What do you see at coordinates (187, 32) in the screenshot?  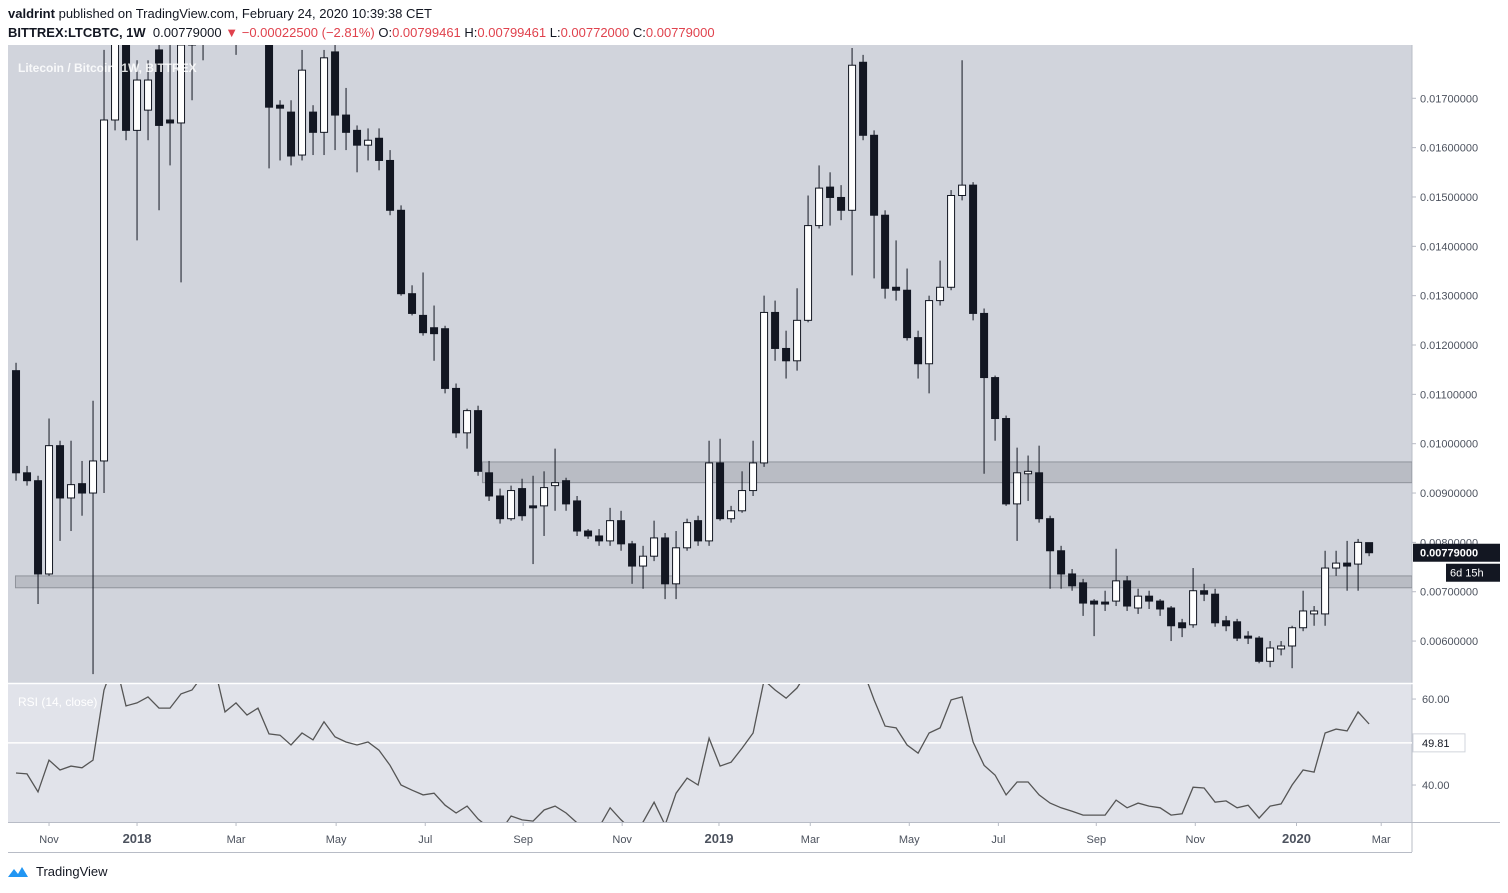 I see `last-price: 0.00779000` at bounding box center [187, 32].